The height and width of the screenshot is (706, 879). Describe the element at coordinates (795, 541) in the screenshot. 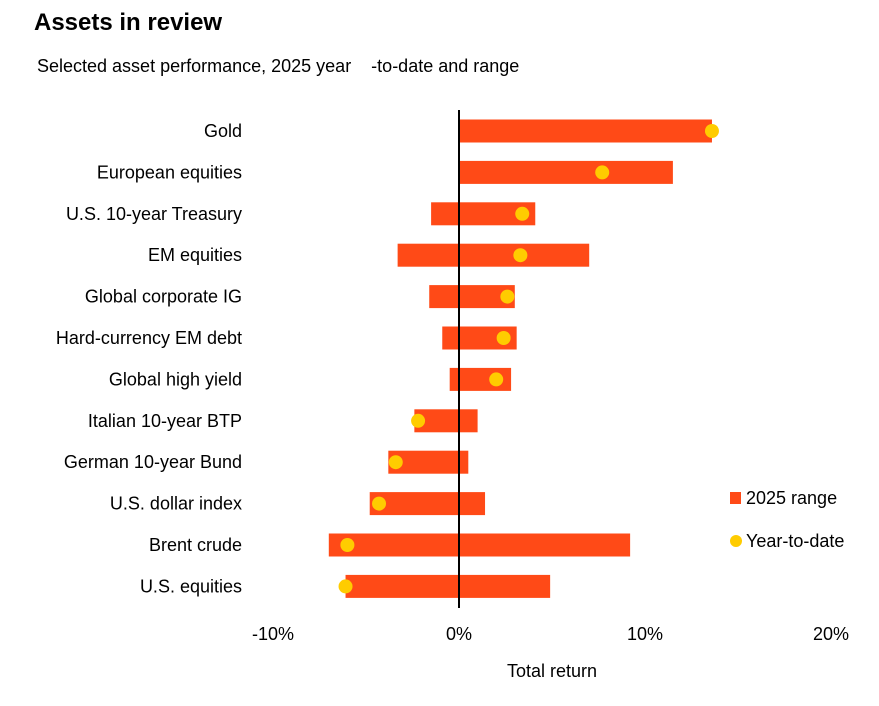

I see `legend-ytd-label: Year-to-date` at that location.